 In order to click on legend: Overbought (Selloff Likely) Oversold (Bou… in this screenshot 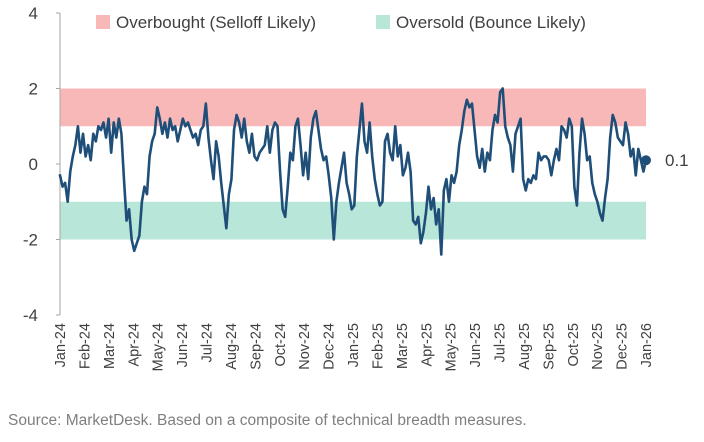, I will do `click(341, 22)`.